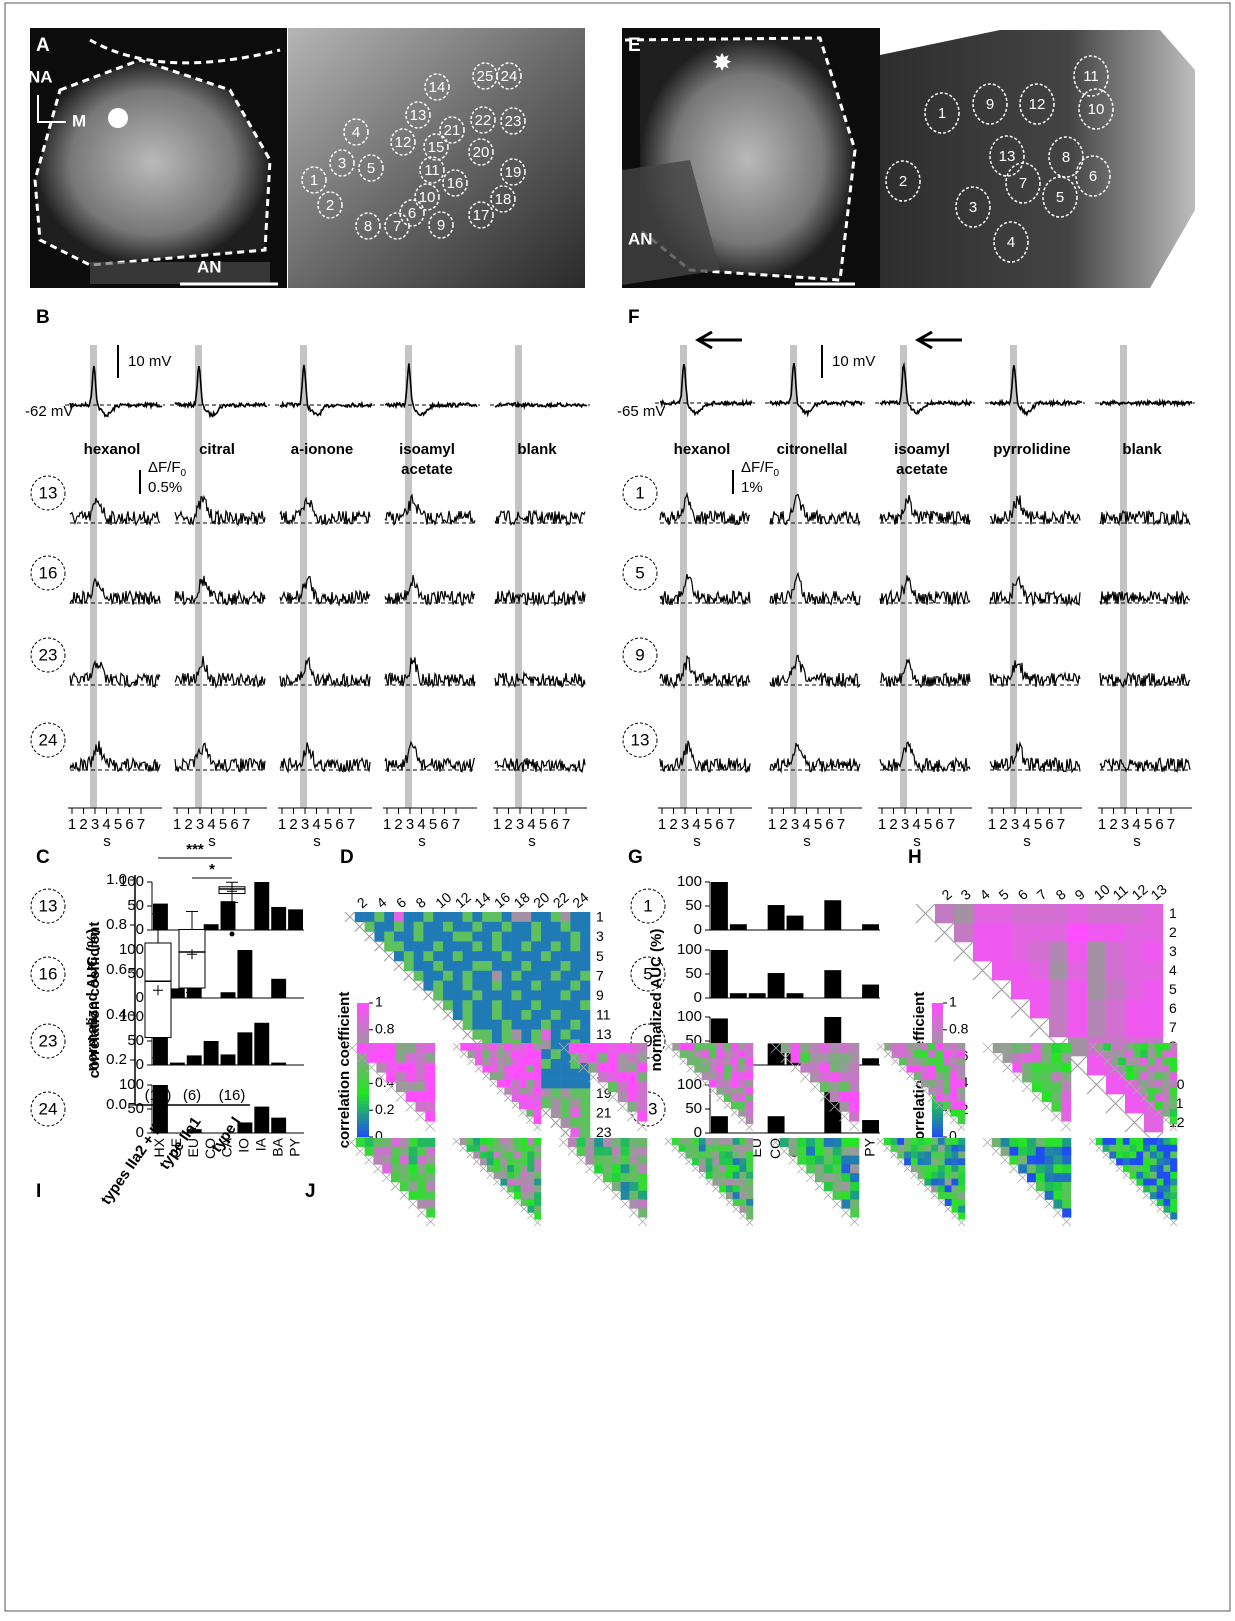 This screenshot has height=1621, width=1235. I want to click on row-label: 19, so click(604, 1093).